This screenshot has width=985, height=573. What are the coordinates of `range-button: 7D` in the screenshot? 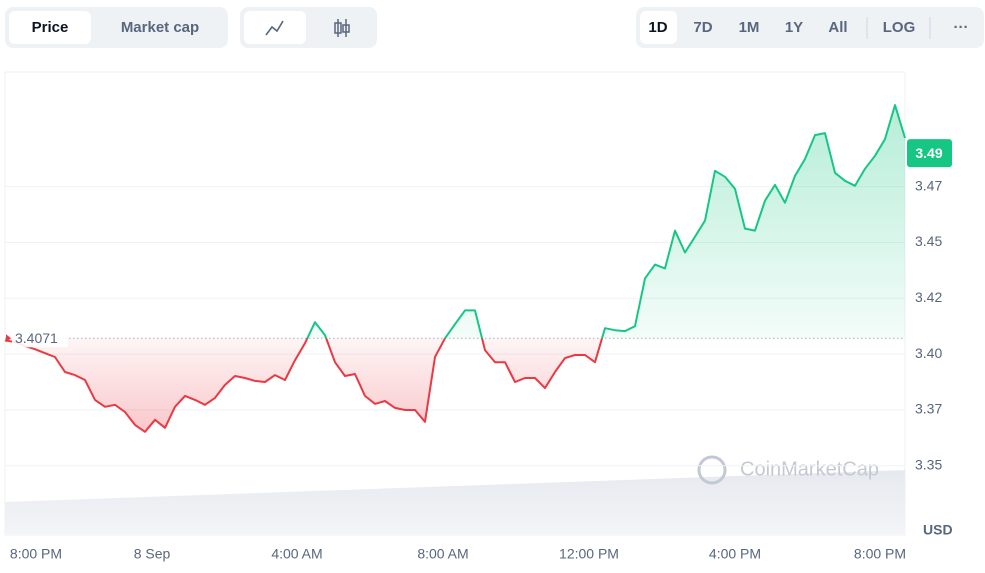 It's located at (702, 27).